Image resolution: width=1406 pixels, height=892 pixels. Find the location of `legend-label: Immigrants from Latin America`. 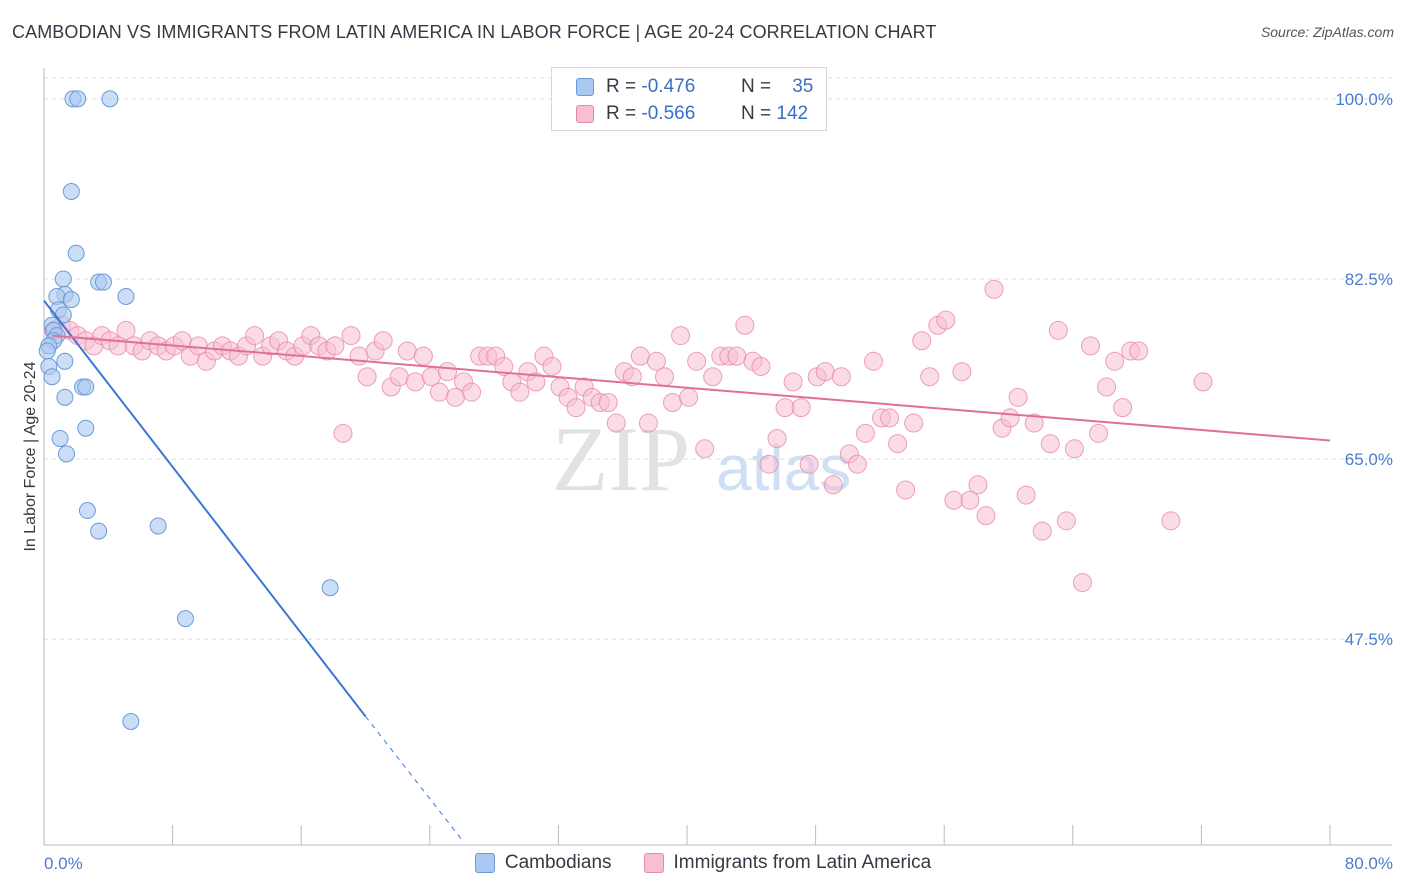

legend-label: Immigrants from Latin America is located at coordinates (802, 862).